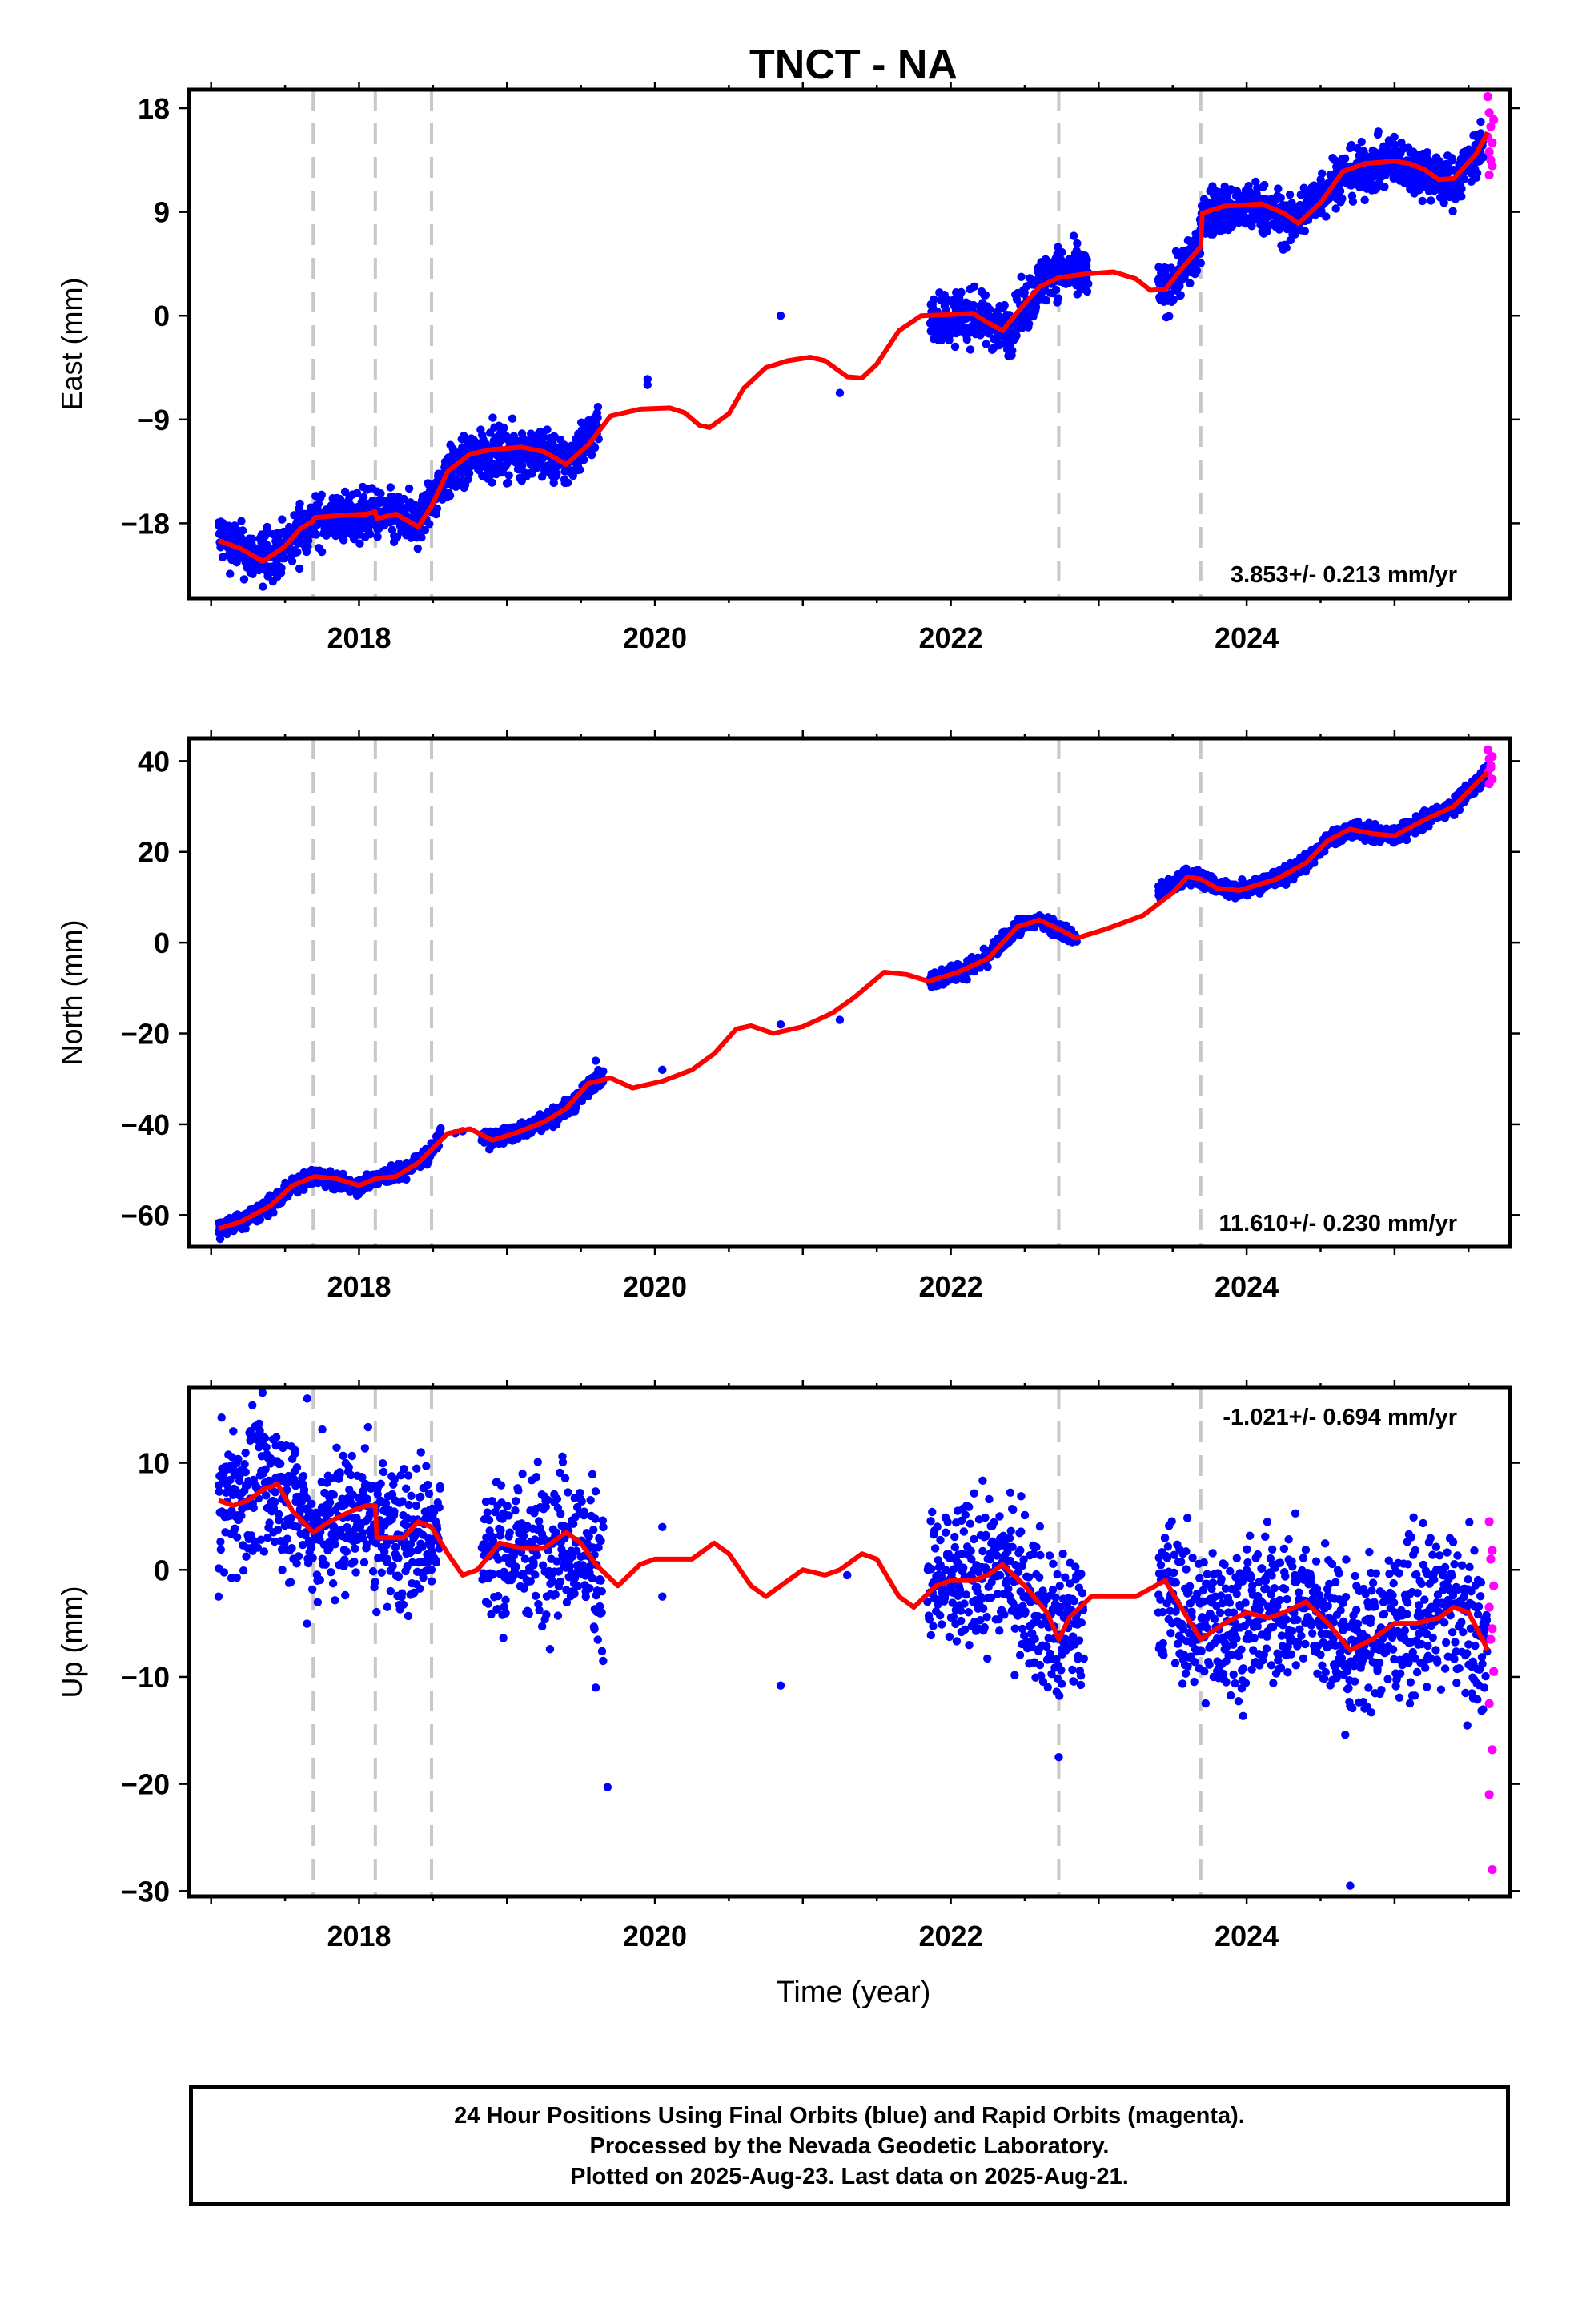  What do you see at coordinates (145, 1124) in the screenshot?
I see `north-y-tick-label: −40` at bounding box center [145, 1124].